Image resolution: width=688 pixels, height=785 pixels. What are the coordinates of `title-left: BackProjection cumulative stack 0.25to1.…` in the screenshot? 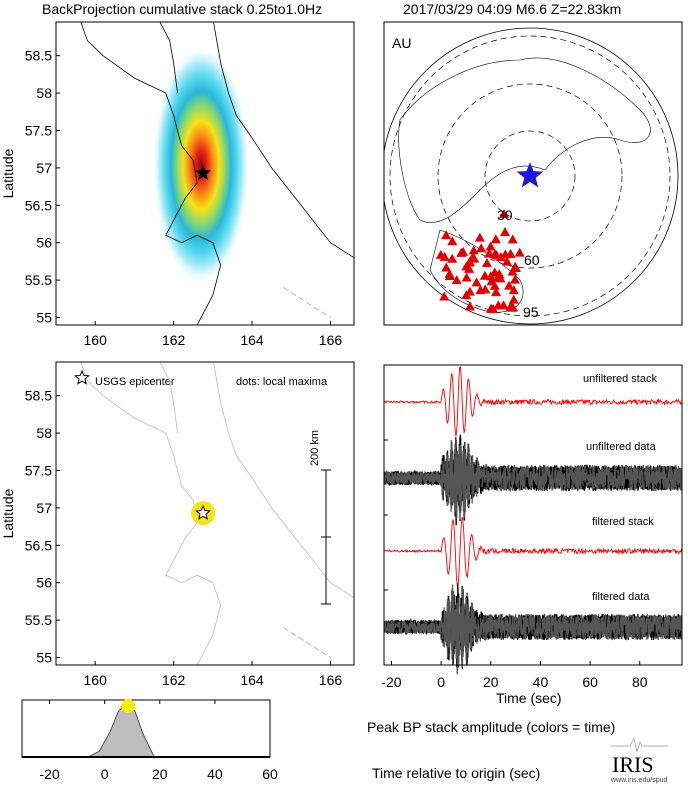 It's located at (182, 9).